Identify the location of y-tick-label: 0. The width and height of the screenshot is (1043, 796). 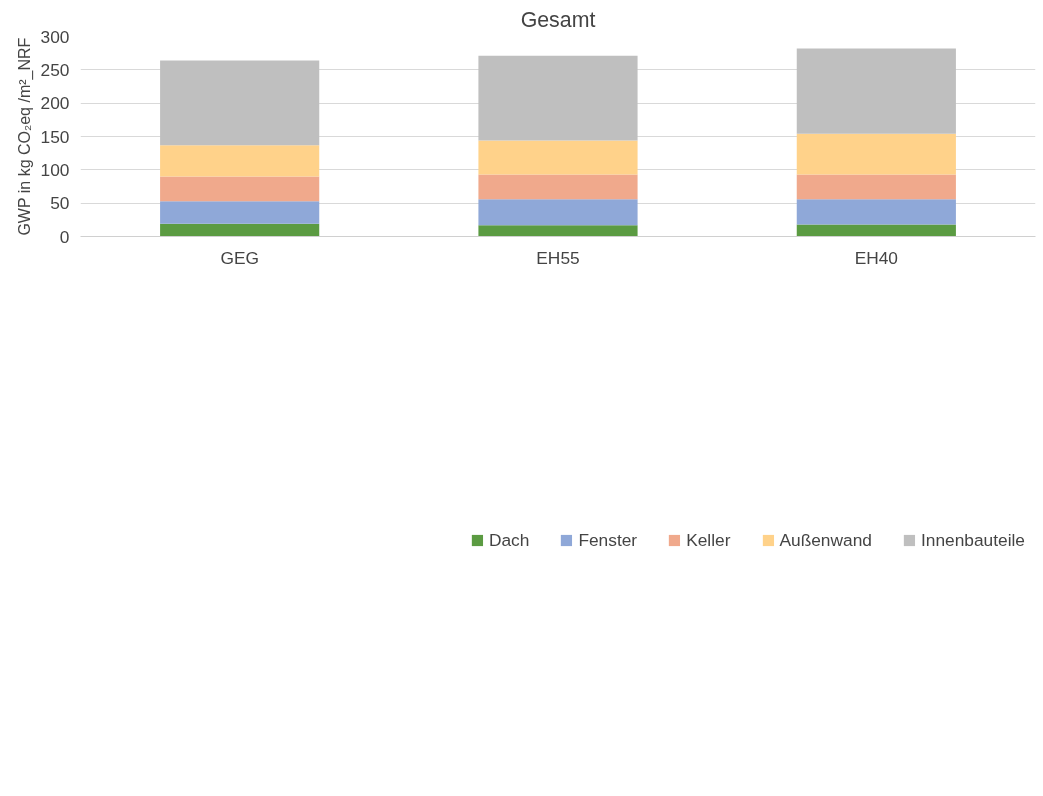
(64, 236).